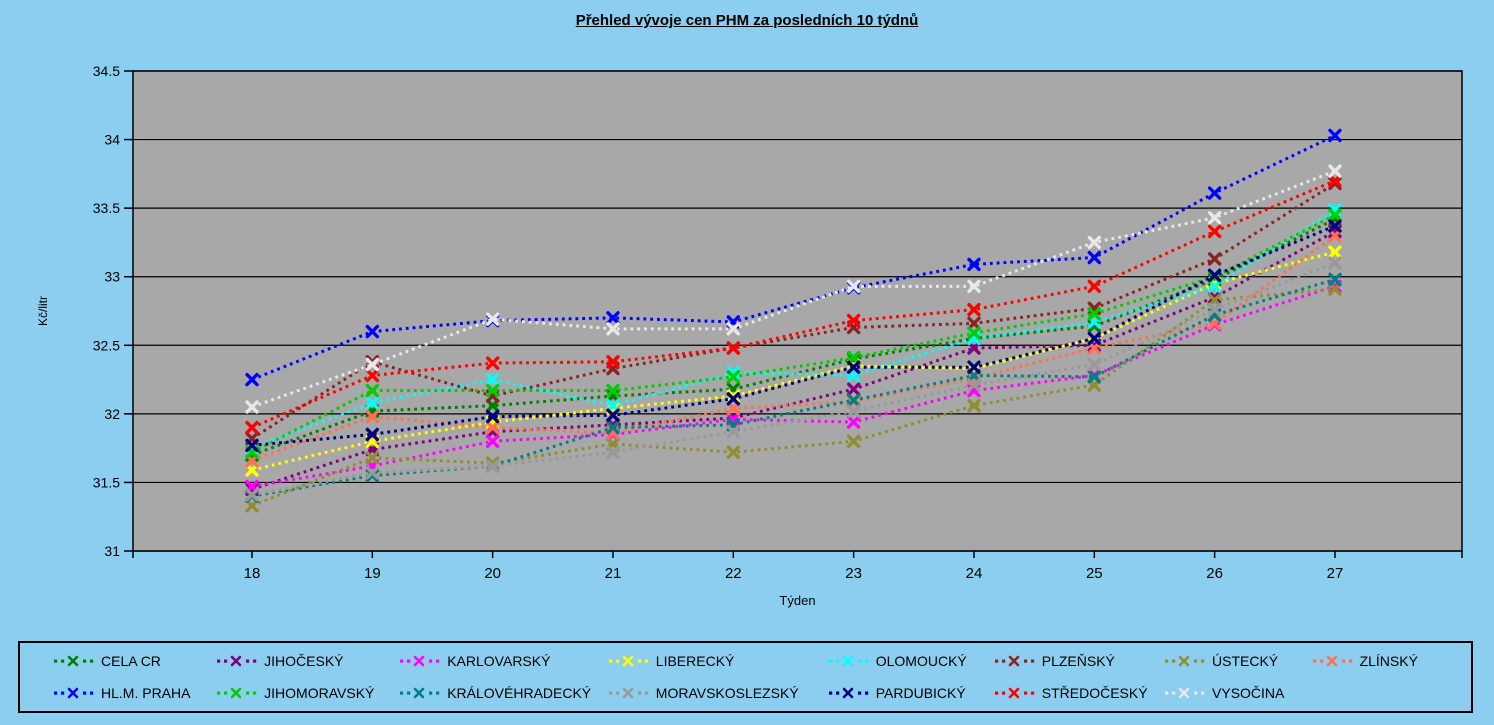 The image size is (1494, 725). What do you see at coordinates (319, 693) in the screenshot?
I see `legend-label: JIHOMORAVSKÝ` at bounding box center [319, 693].